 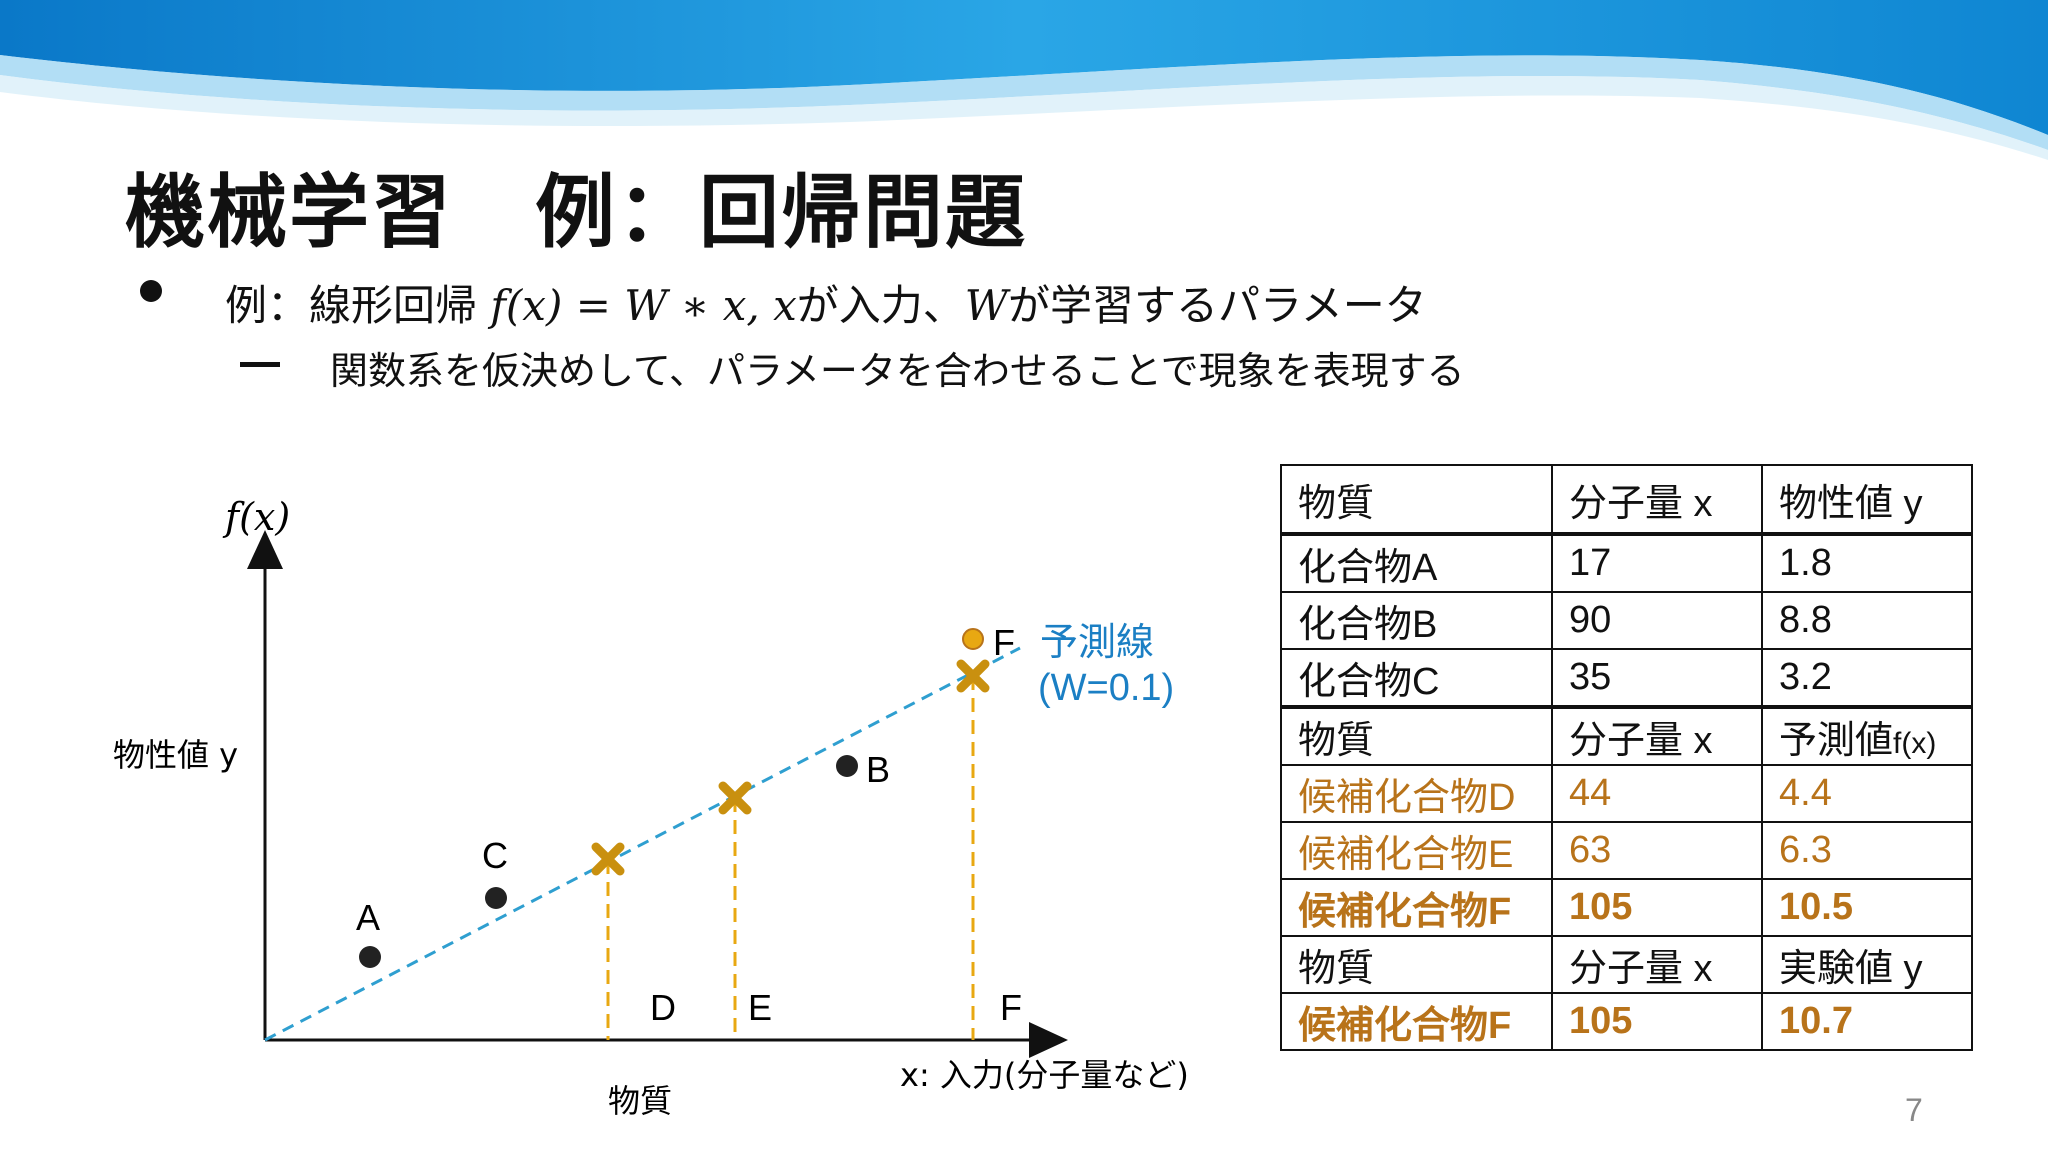 I want to click on table-cell: 6.3, so click(x=1867, y=850).